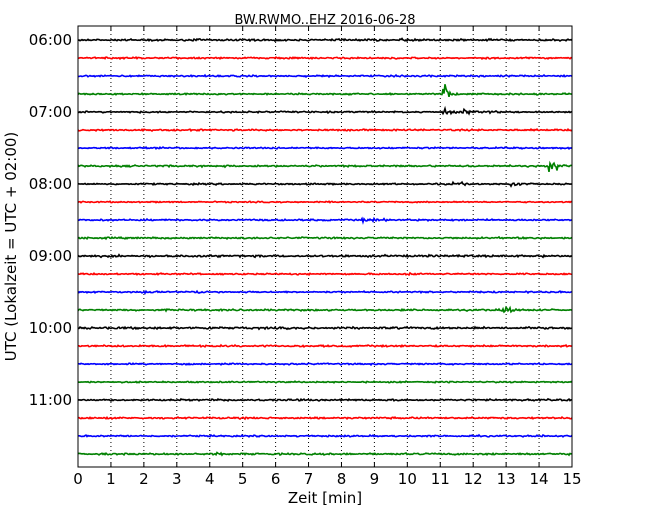  I want to click on x-tick-label: 4, so click(210, 479).